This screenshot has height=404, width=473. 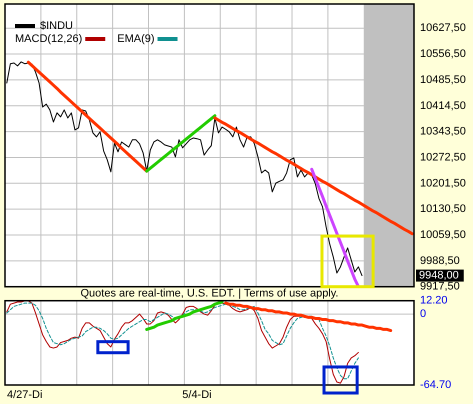 What do you see at coordinates (443, 80) in the screenshot?
I see `y-tick-label: 10485,50` at bounding box center [443, 80].